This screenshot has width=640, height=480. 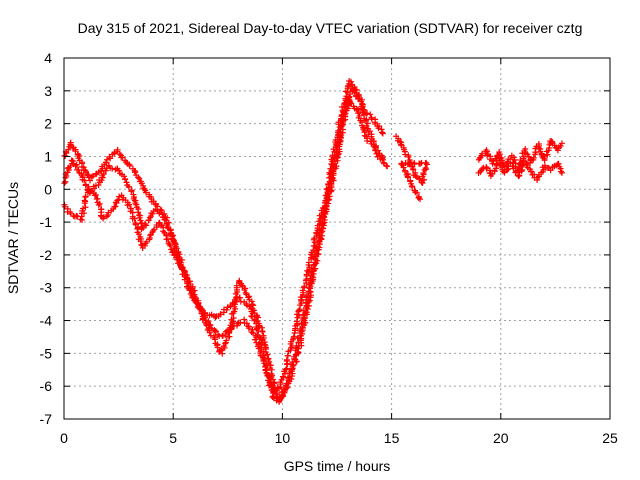 I want to click on x-axis-label: GPS time / hours, so click(x=337, y=466).